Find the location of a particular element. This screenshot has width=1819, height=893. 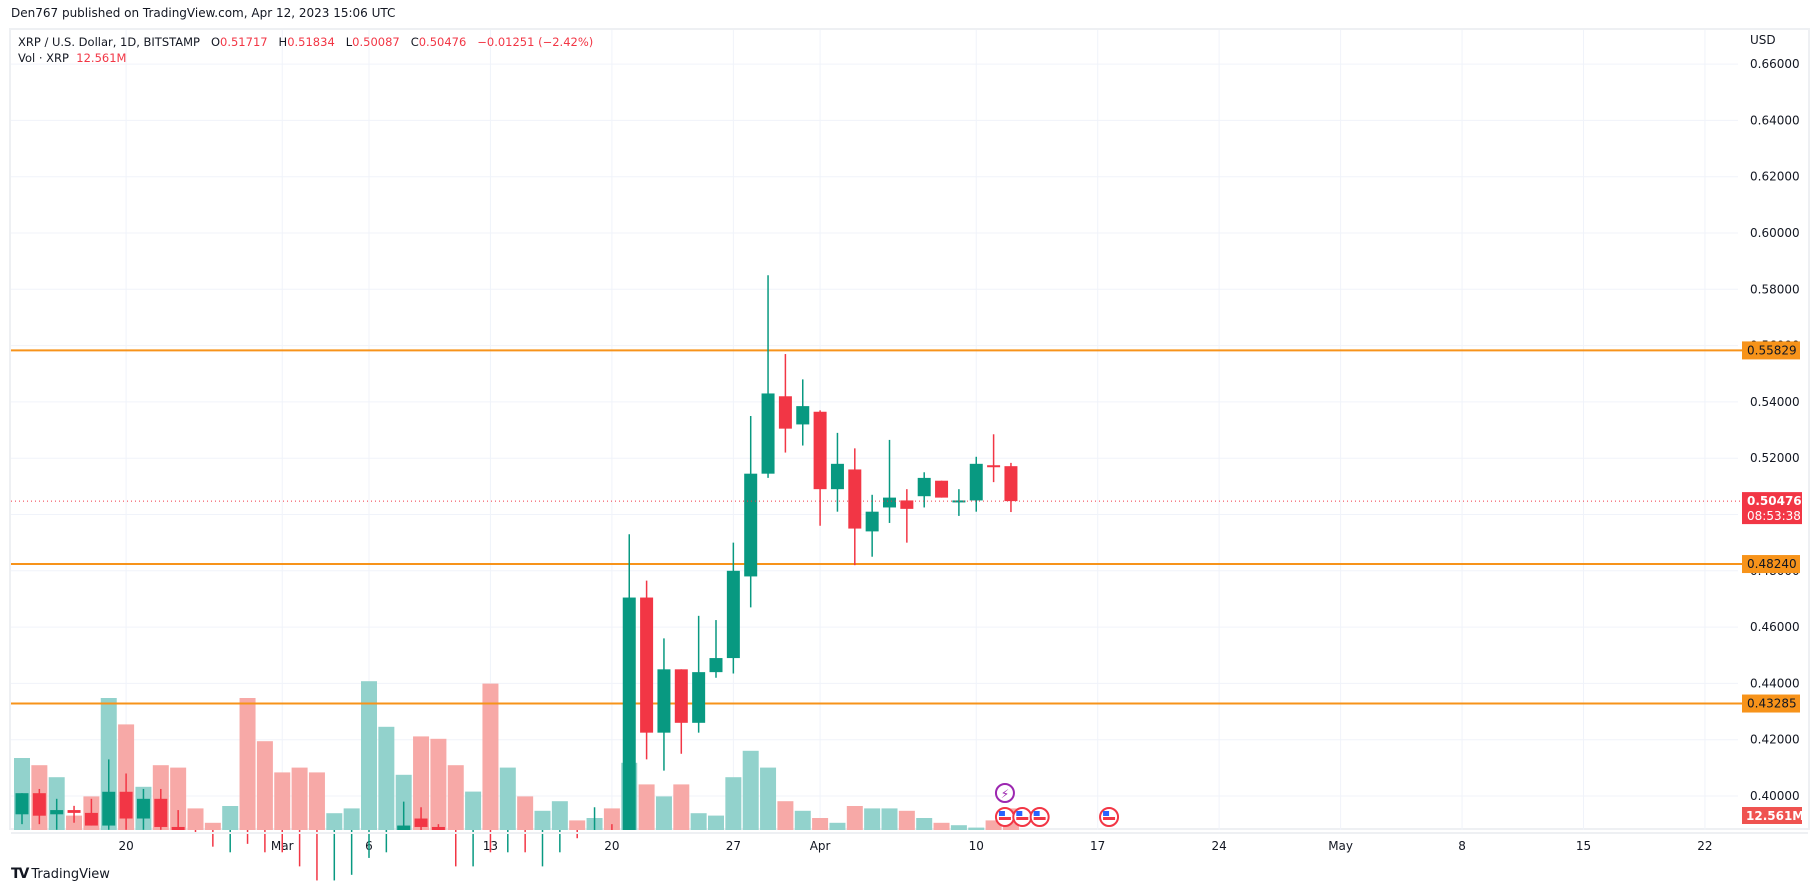

price-tick: 0.58000 is located at coordinates (1775, 289).